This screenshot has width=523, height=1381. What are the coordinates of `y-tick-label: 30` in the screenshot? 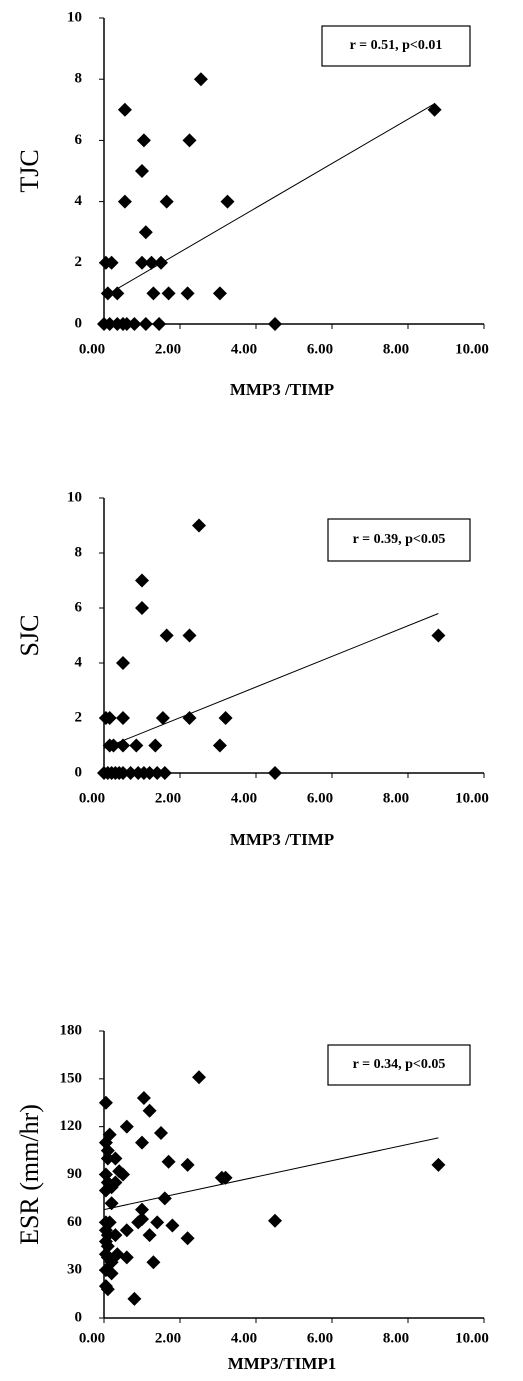 It's located at (74, 1270).